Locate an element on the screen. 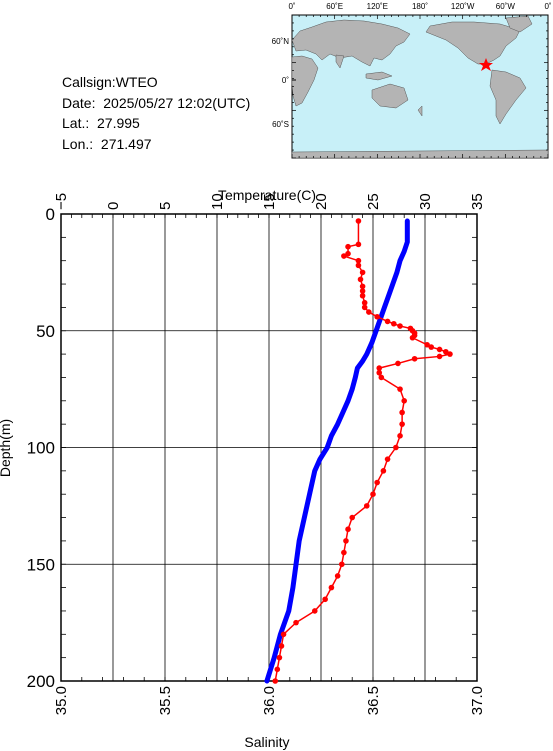  land-africa is located at coordinates (305, 81).